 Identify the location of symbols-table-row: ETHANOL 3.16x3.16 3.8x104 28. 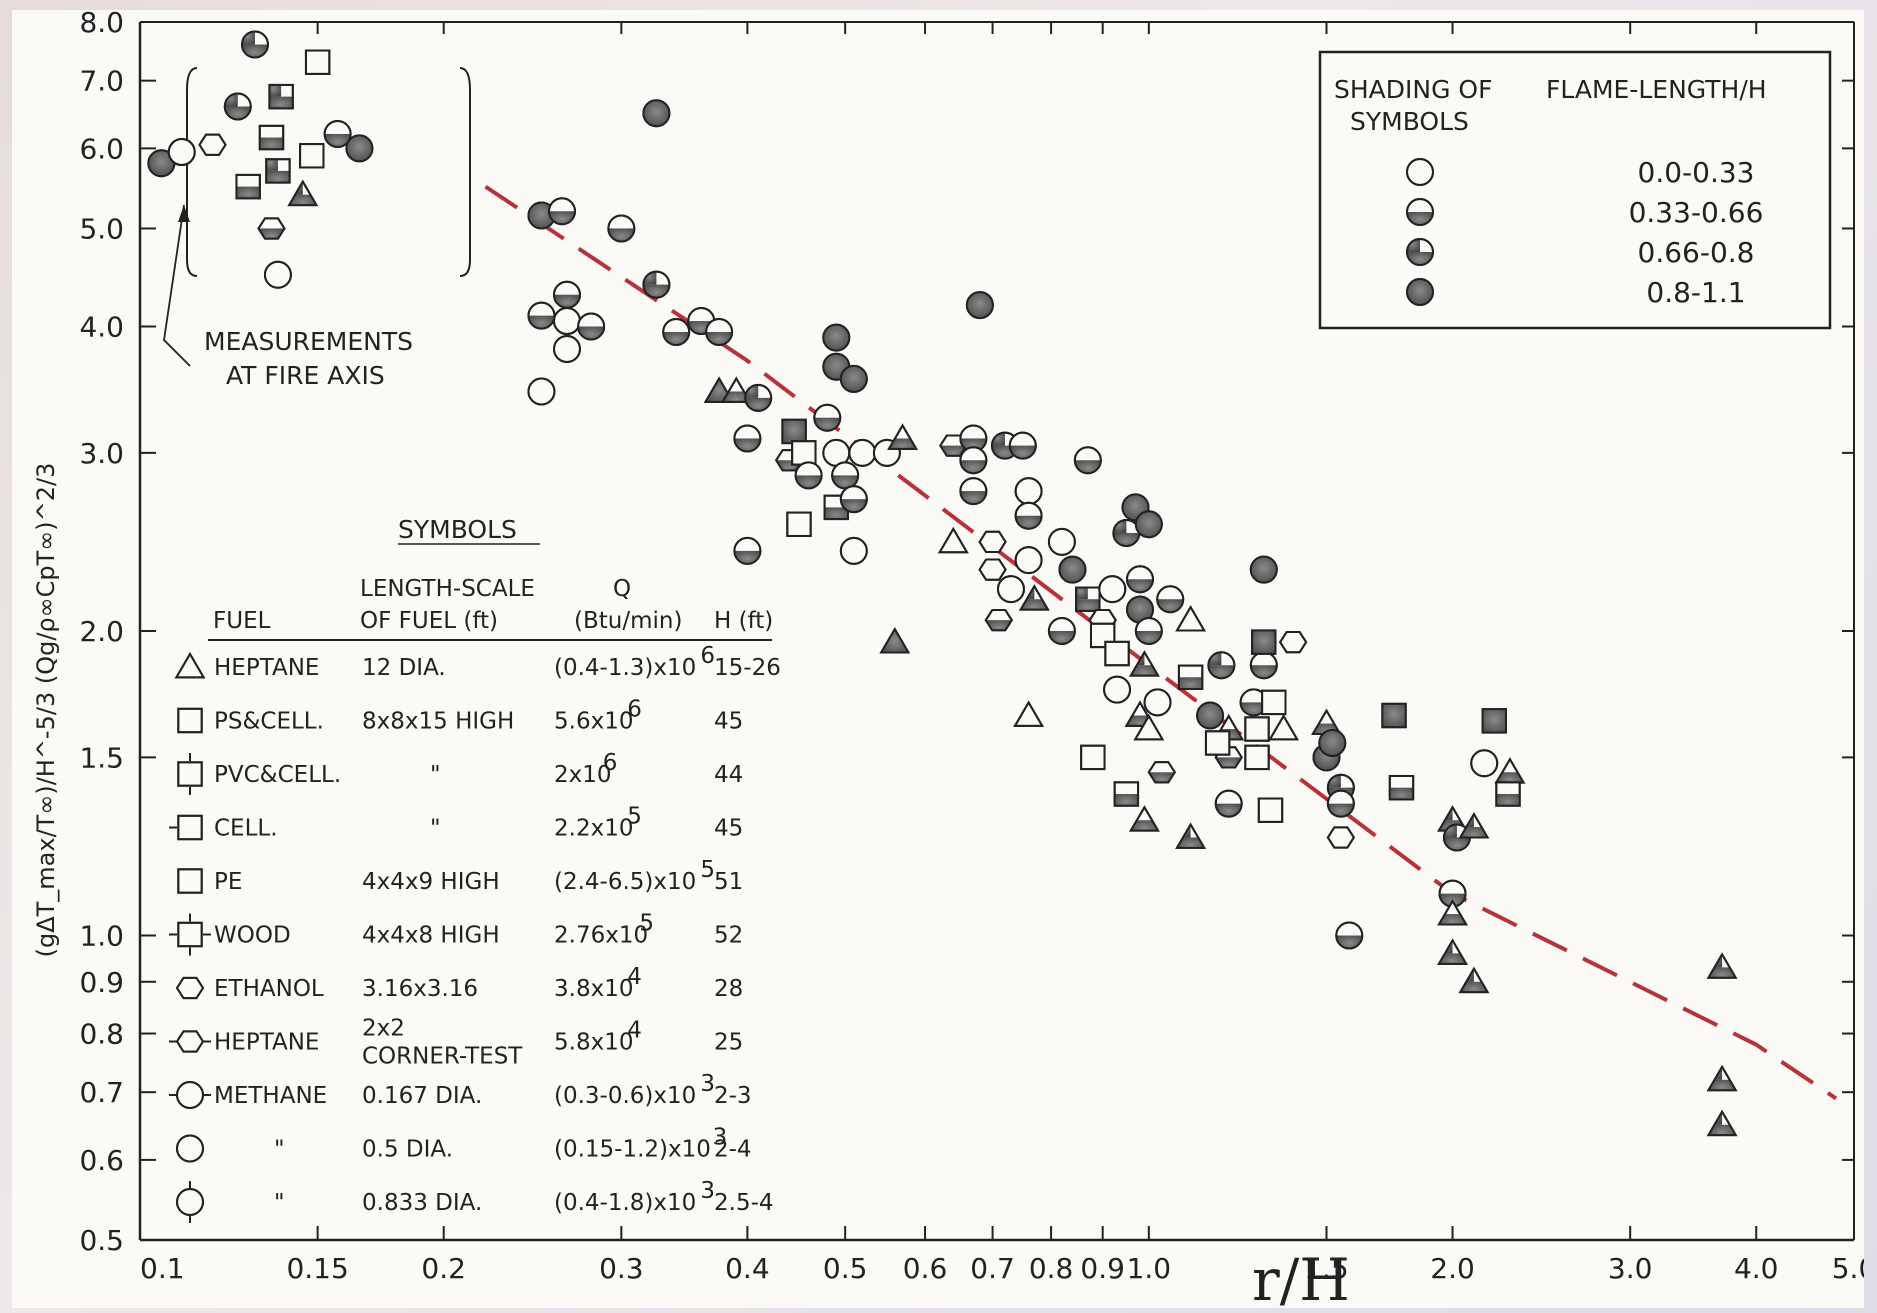
(460, 983).